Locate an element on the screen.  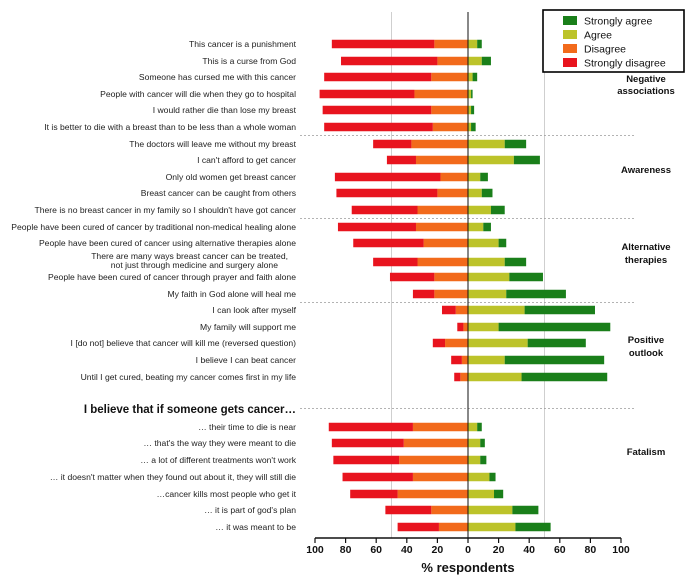
group-label: Positive outlook is located at coordinates (646, 347).